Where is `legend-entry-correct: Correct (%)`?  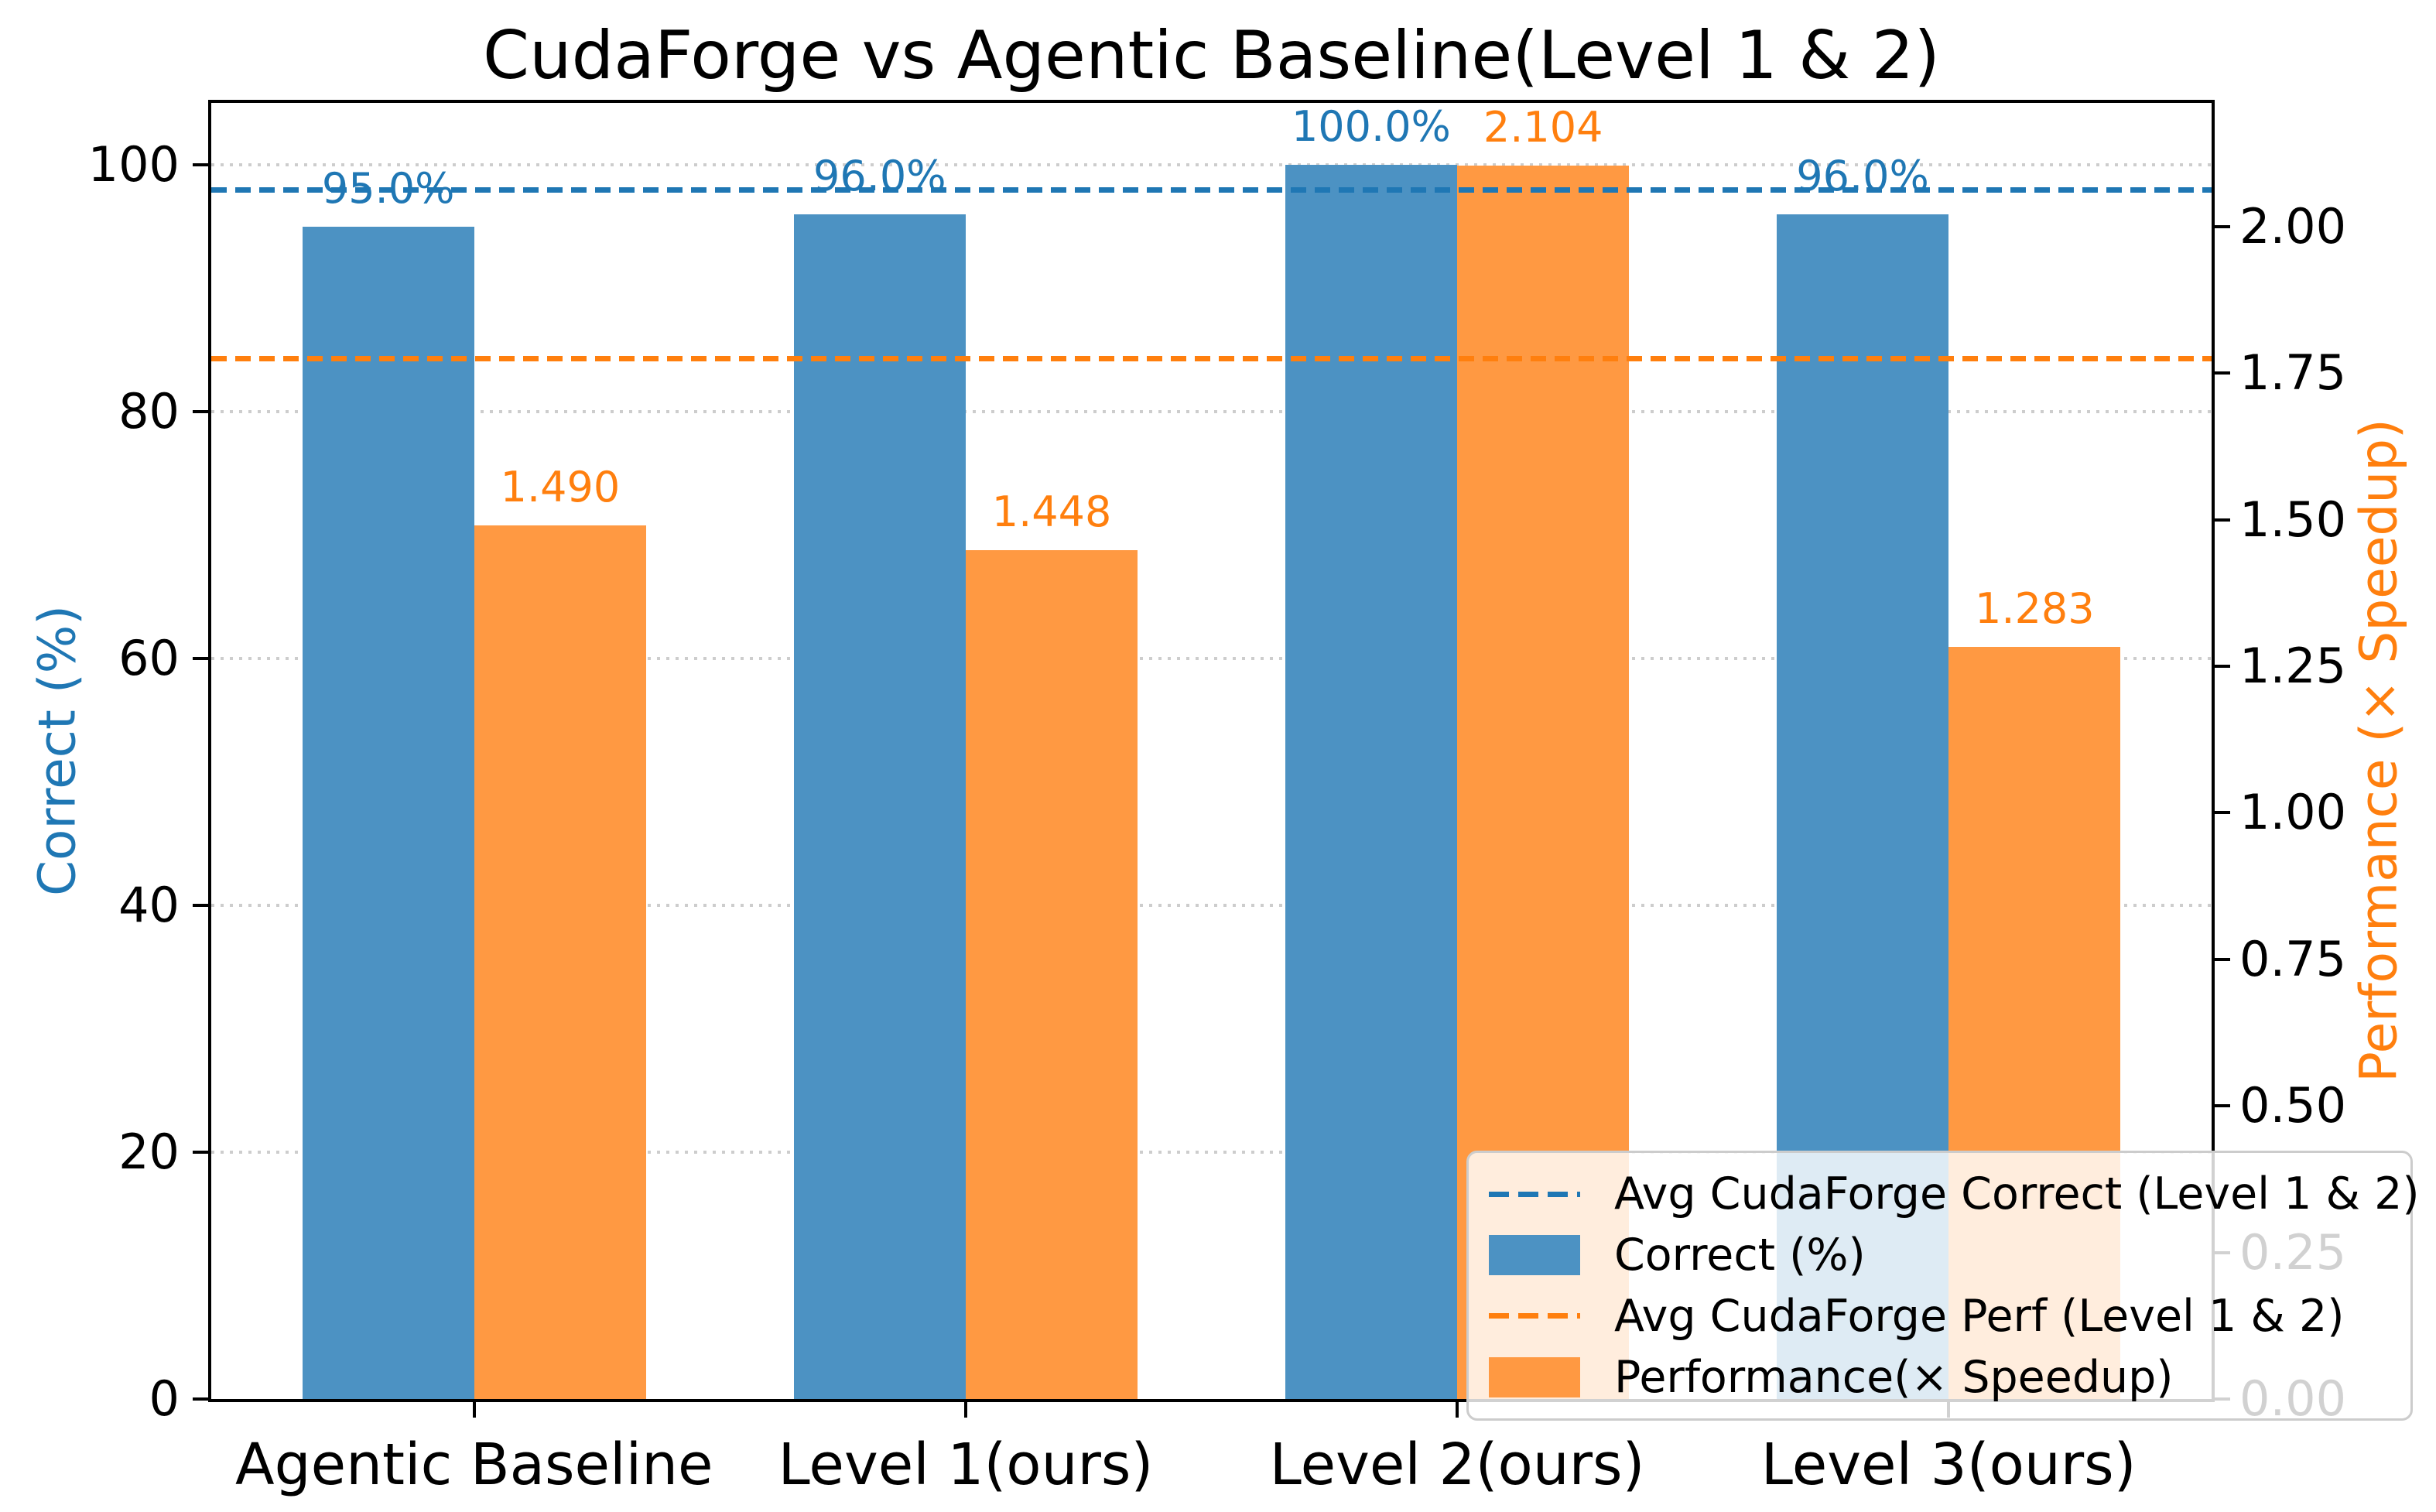 legend-entry-correct: Correct (%) is located at coordinates (1940, 1255).